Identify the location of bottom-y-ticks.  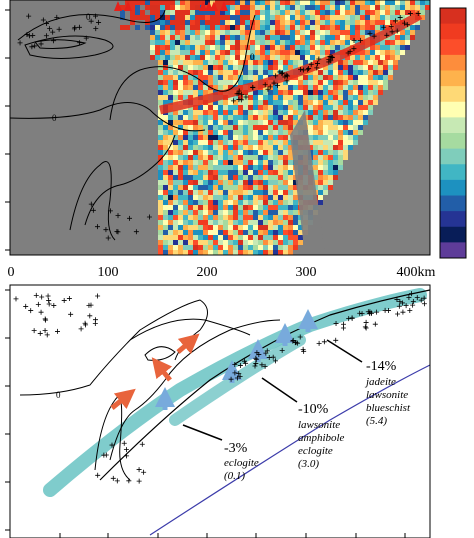
(7, 410).